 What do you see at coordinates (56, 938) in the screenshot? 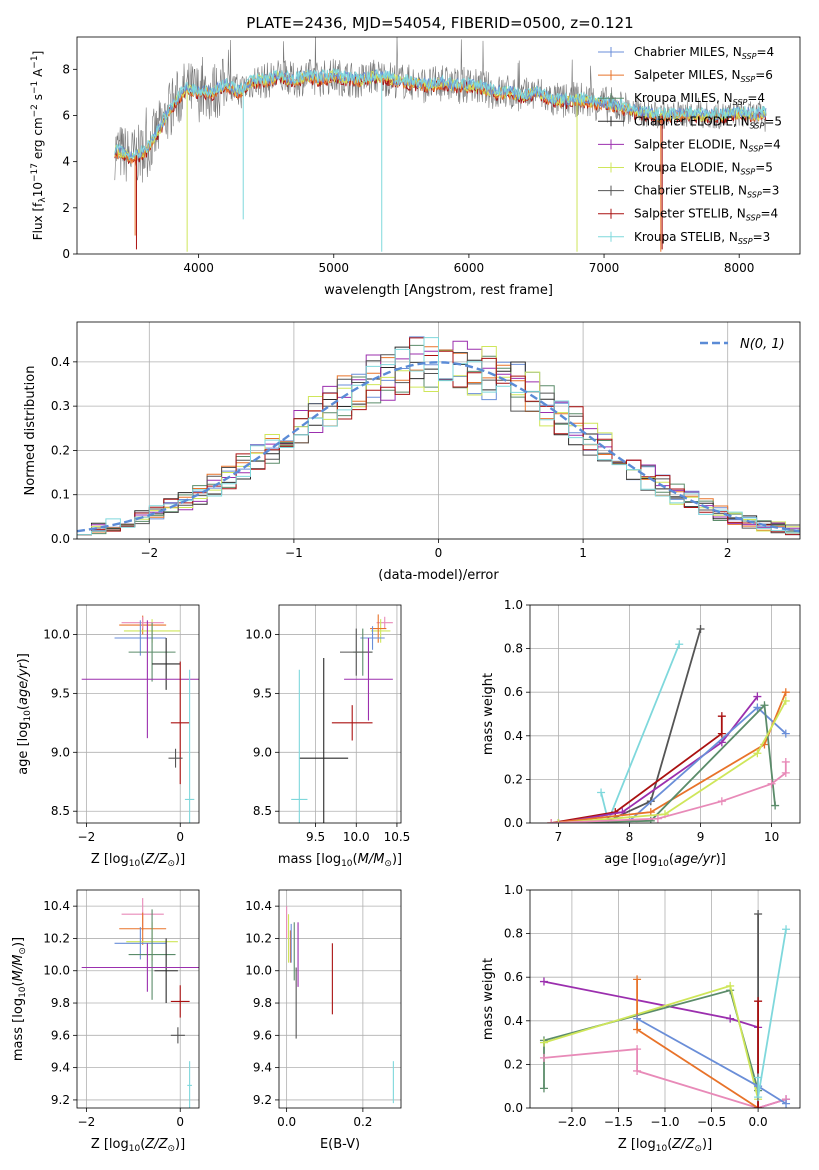
I see `y-tick-label: 10.2` at bounding box center [56, 938].